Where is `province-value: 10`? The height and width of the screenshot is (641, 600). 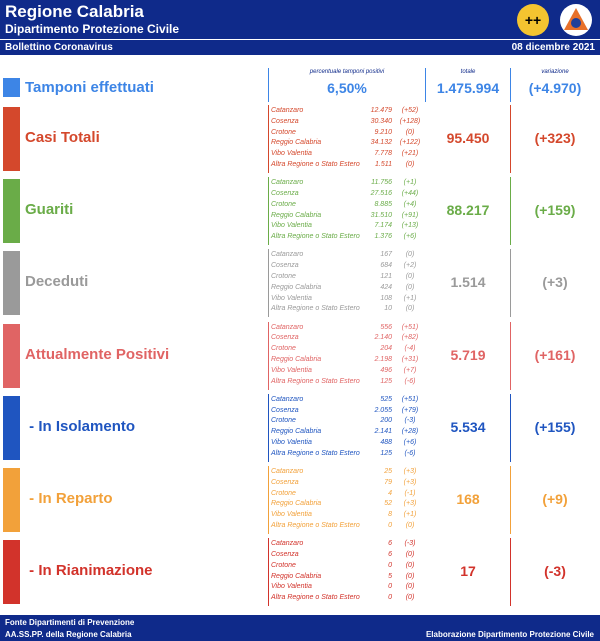 province-value: 10 is located at coordinates (388, 309).